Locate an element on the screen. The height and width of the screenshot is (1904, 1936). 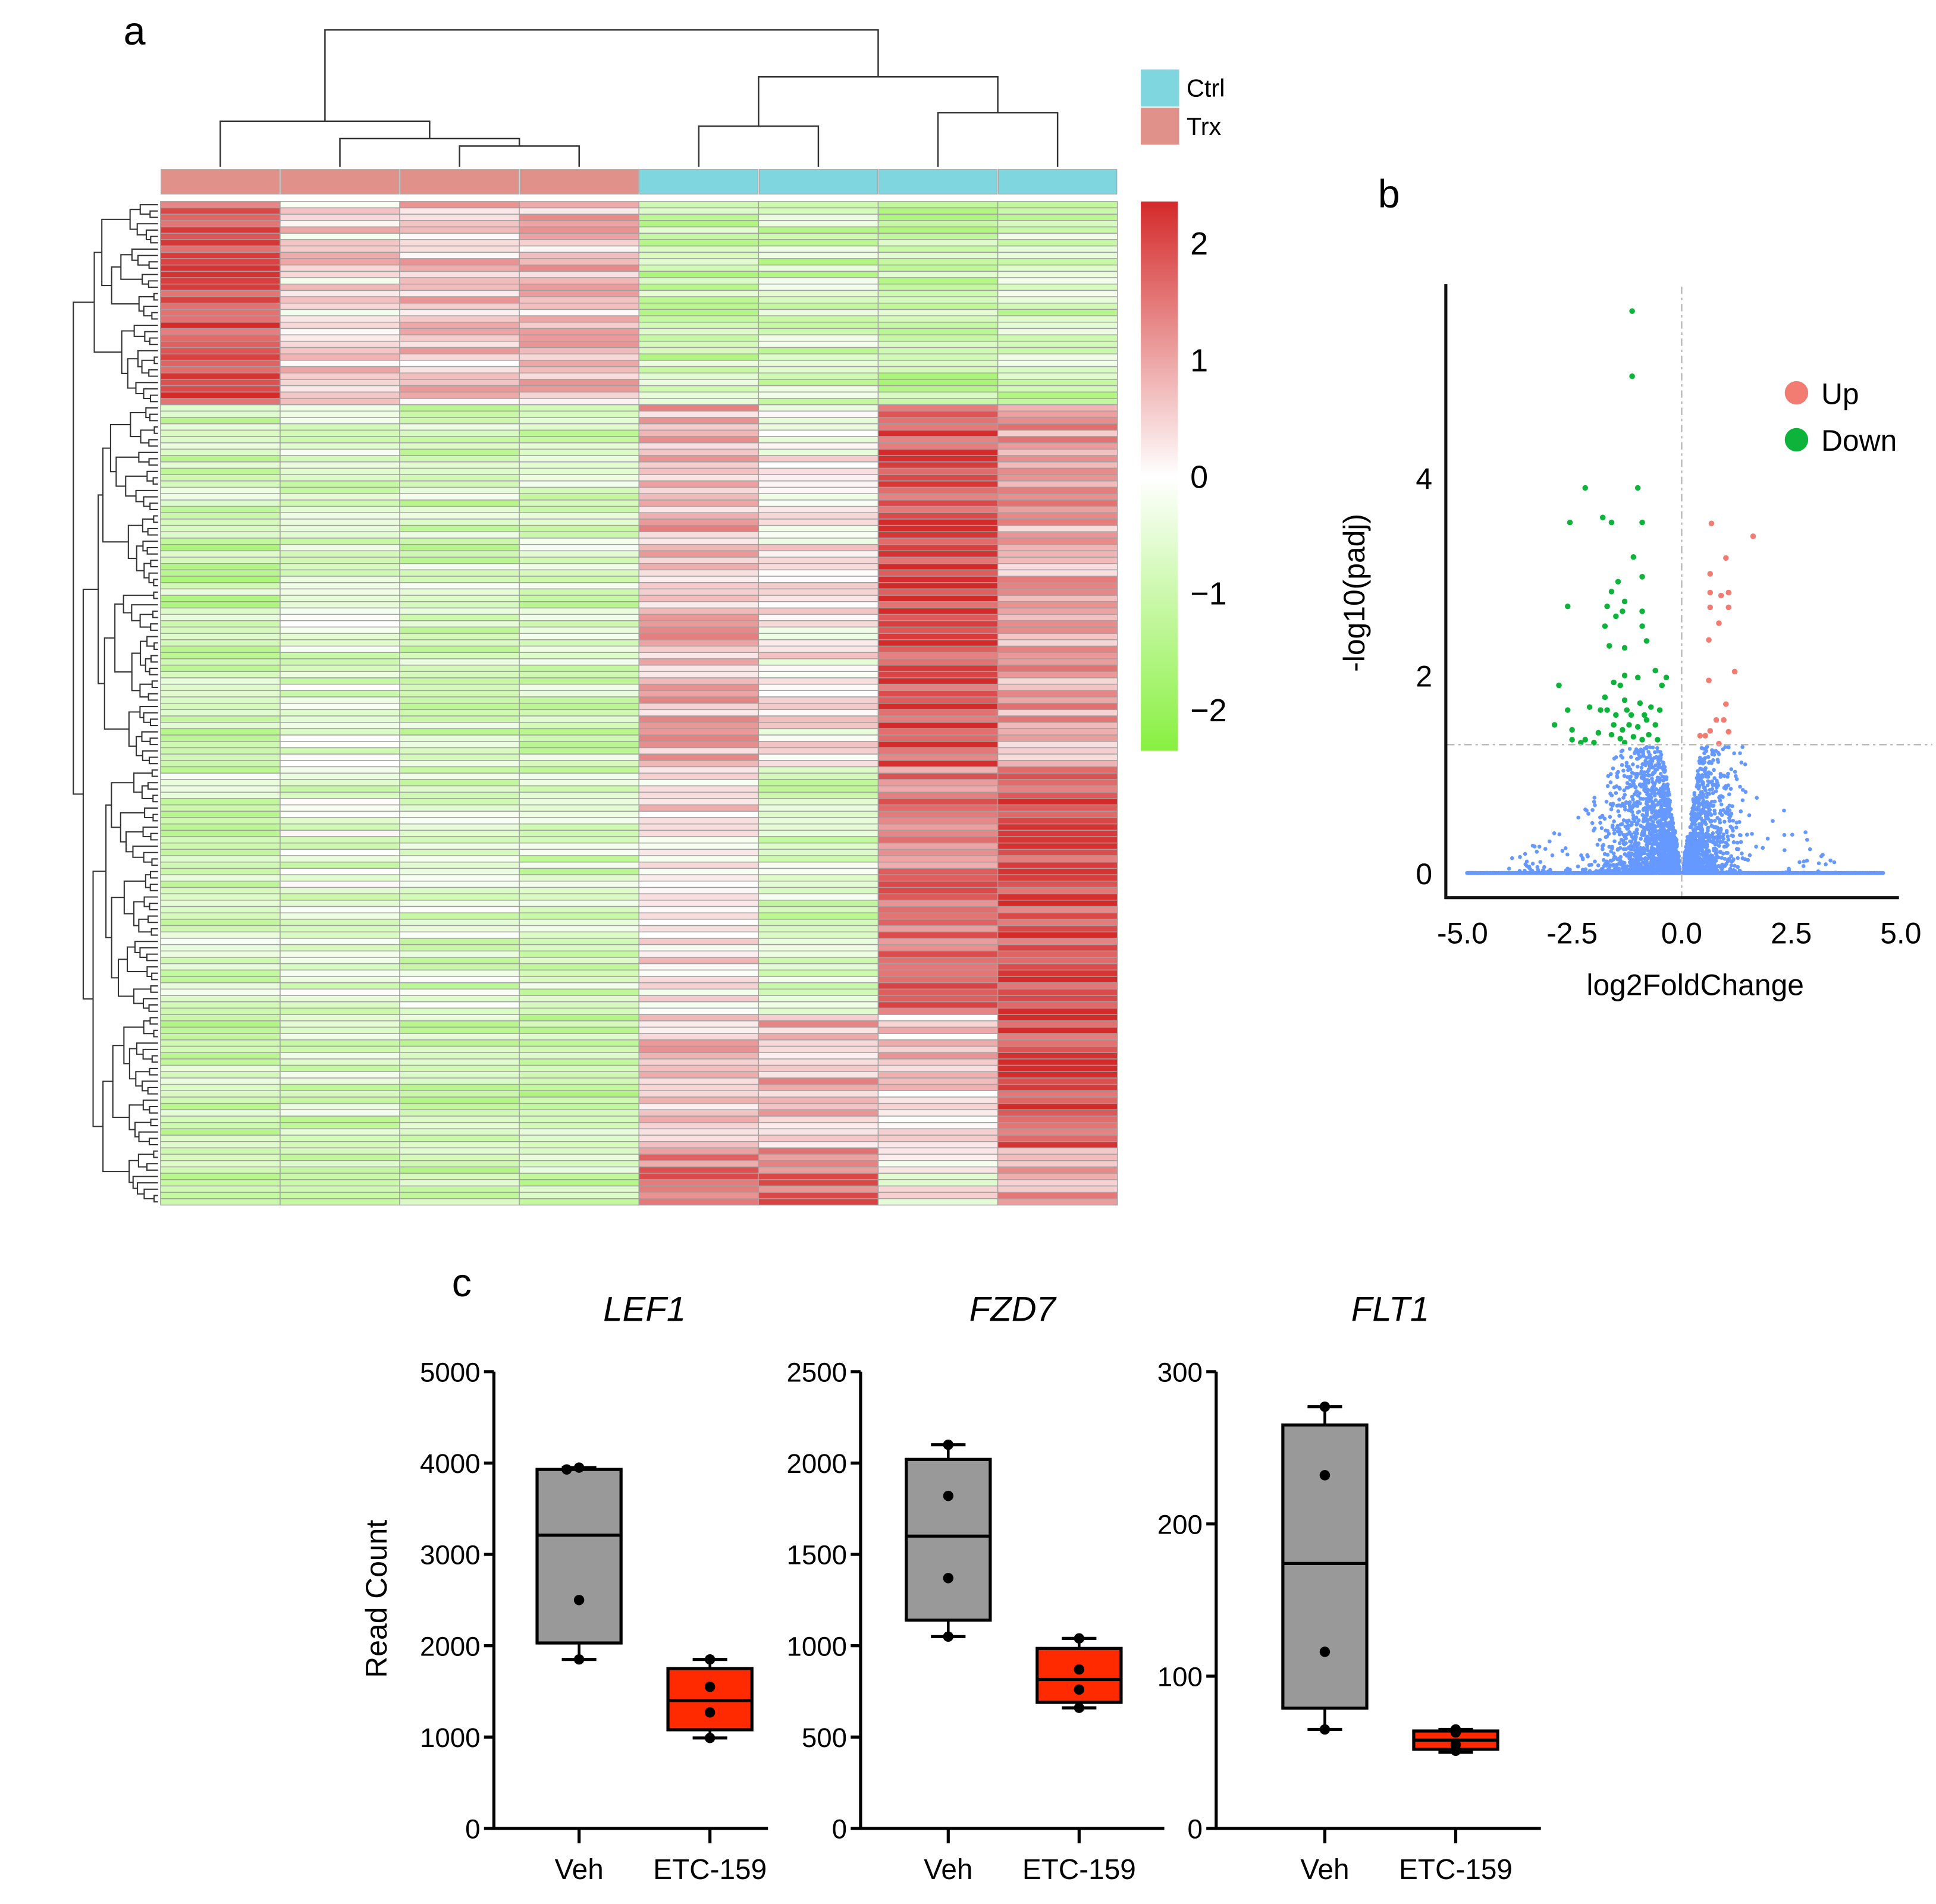
colorbar is located at coordinates (1159, 476).